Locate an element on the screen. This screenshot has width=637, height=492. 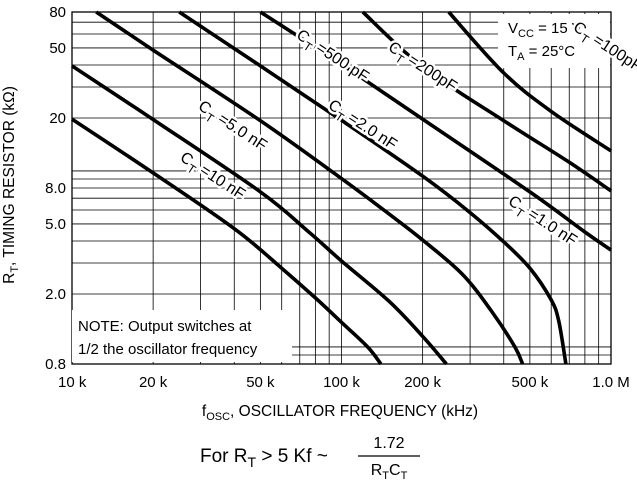
x-tick-label: 10 k is located at coordinates (72, 382).